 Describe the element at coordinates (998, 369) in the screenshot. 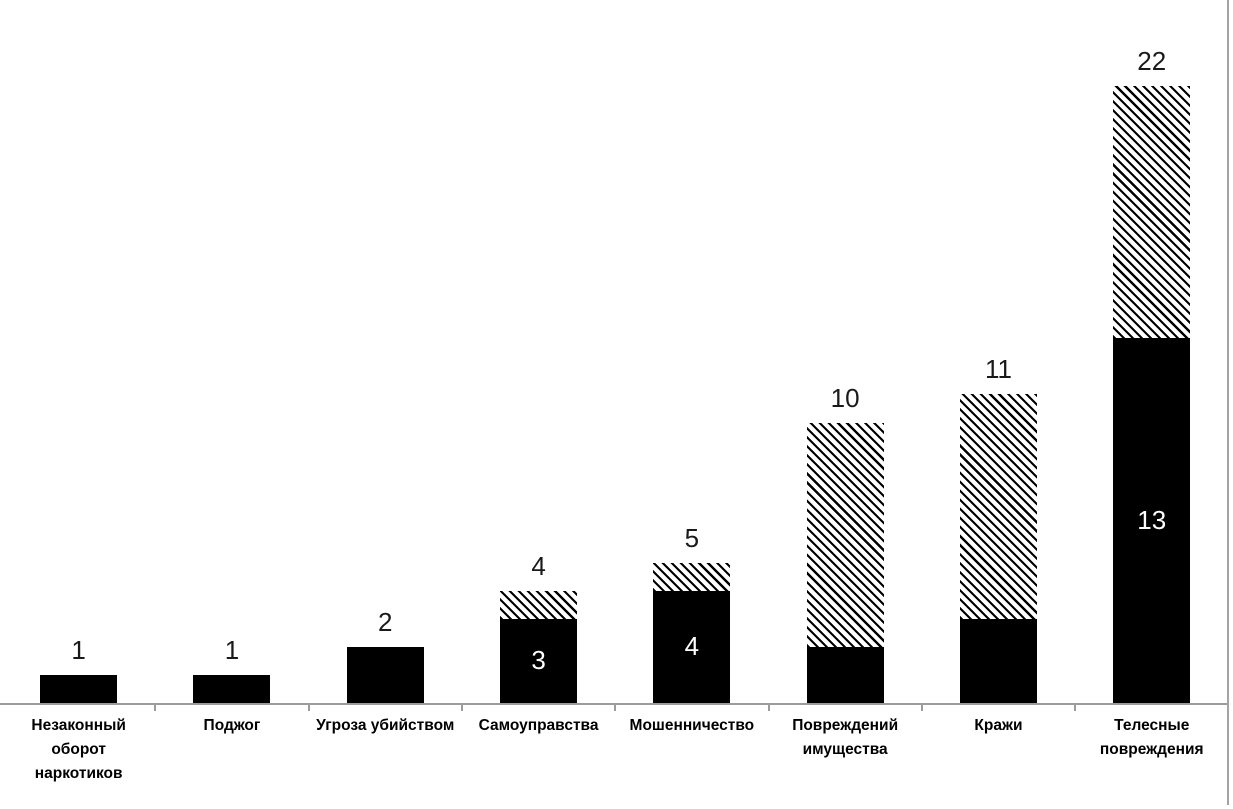

I see `bar-total-label: 11` at that location.